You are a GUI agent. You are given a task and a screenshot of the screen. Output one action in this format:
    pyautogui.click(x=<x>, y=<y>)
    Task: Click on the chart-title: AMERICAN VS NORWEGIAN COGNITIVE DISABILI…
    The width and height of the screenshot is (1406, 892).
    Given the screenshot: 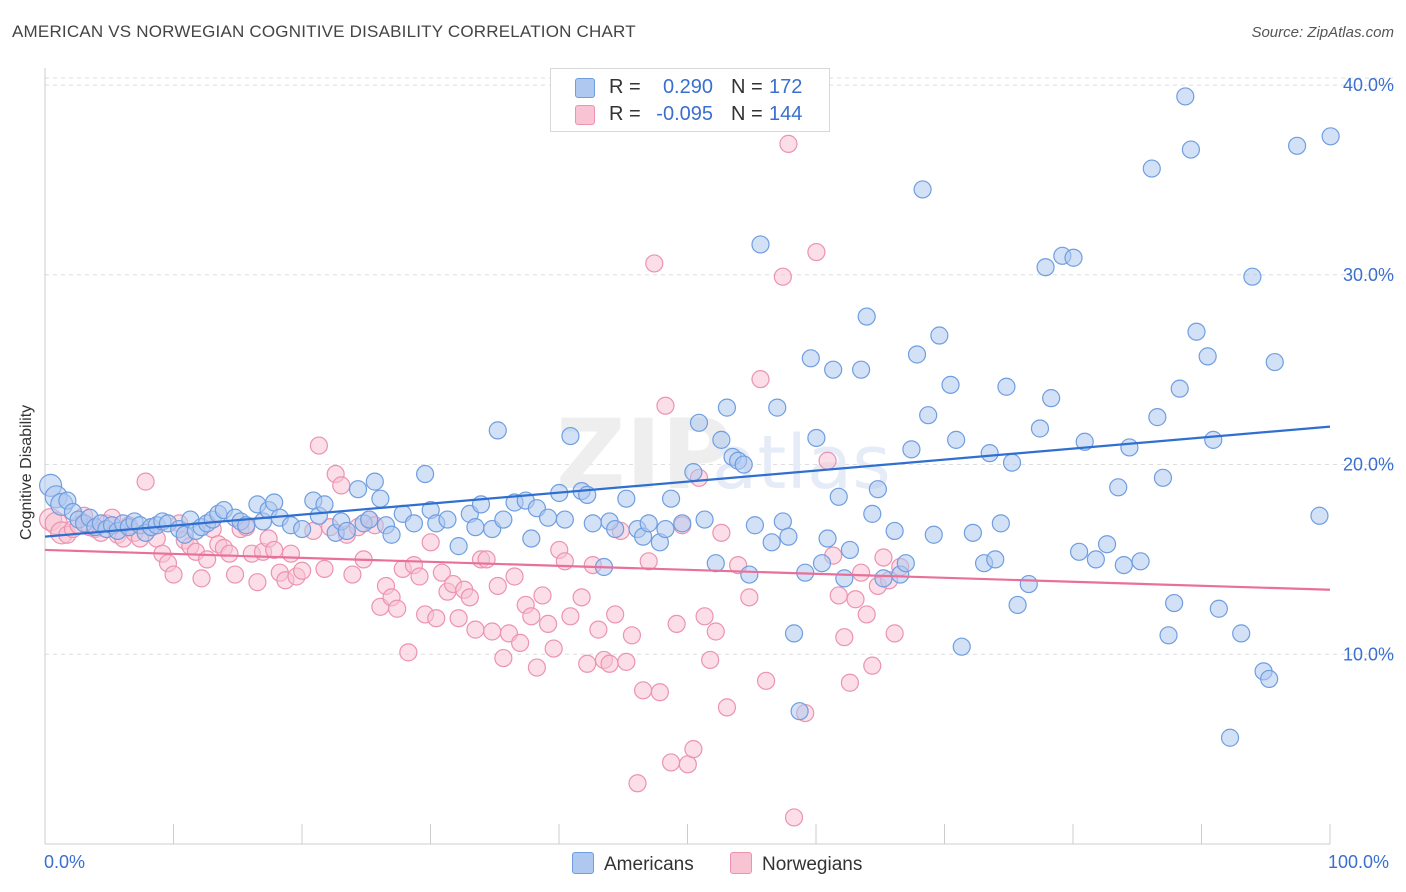 What is the action you would take?
    pyautogui.click(x=324, y=31)
    